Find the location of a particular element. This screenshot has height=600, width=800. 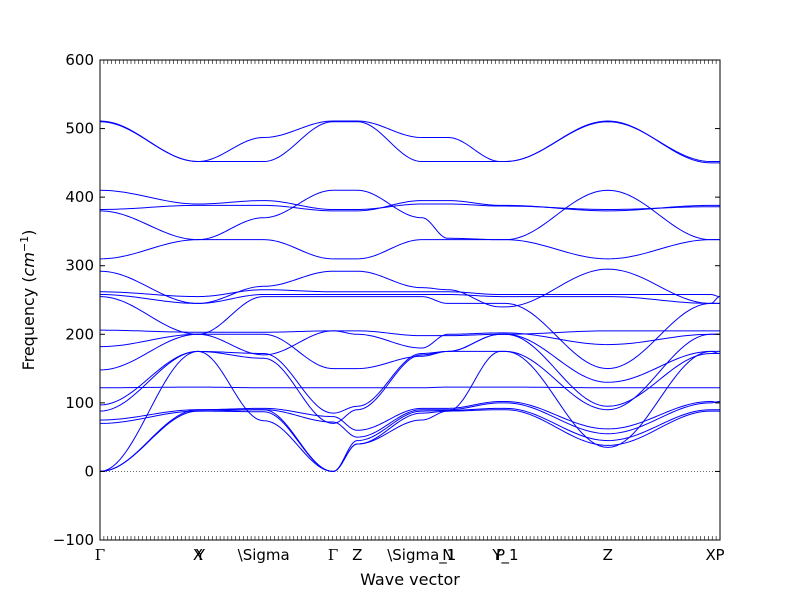

y-axis-label: Frequency (cm−1) is located at coordinates (28, 300).